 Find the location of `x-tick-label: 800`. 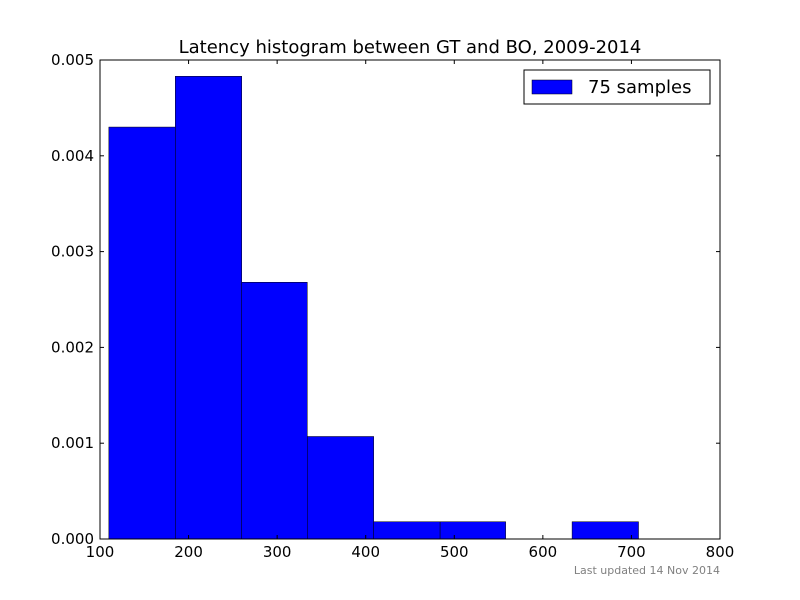

x-tick-label: 800 is located at coordinates (720, 552).